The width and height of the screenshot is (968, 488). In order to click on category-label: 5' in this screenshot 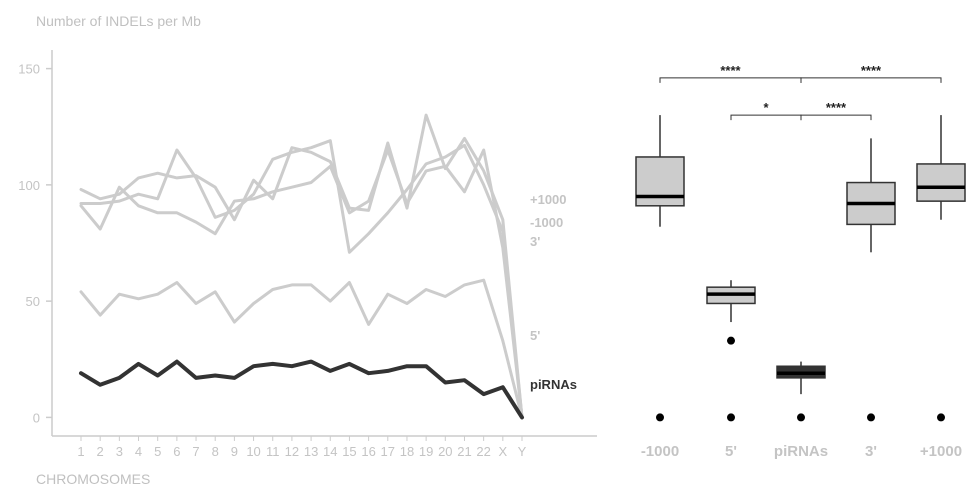, I will do `click(731, 451)`.